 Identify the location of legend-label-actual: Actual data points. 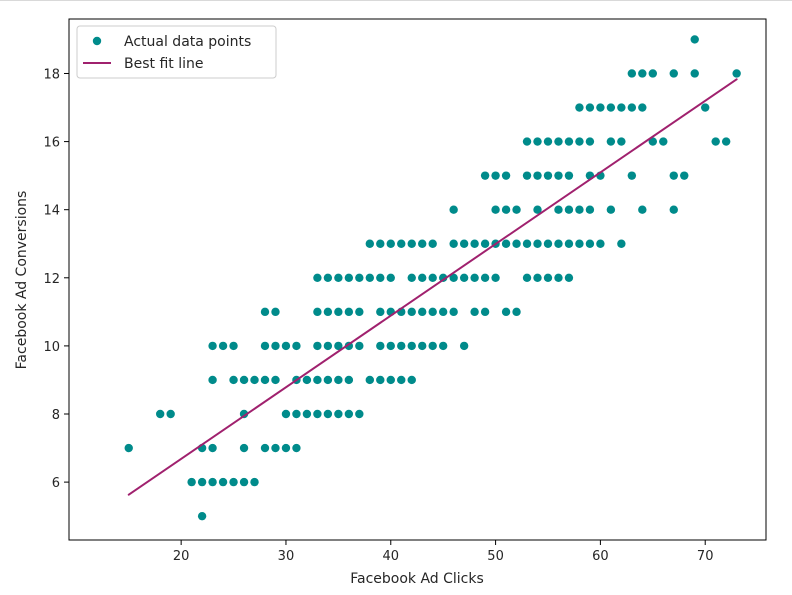
(187, 42).